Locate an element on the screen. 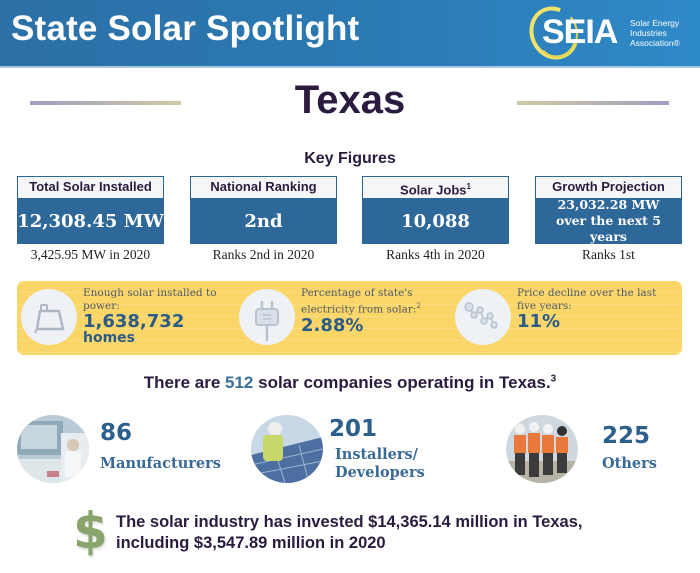 The height and width of the screenshot is (573, 700). dollar-icon: $ is located at coordinates (90, 531).